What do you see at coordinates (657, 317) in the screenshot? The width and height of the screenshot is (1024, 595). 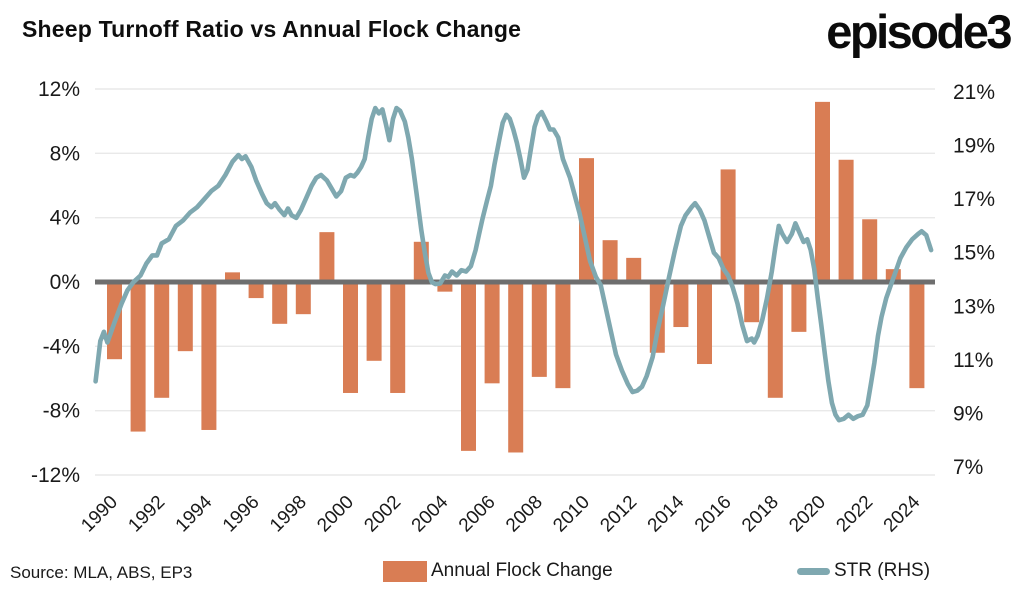 I see `bar-2013` at bounding box center [657, 317].